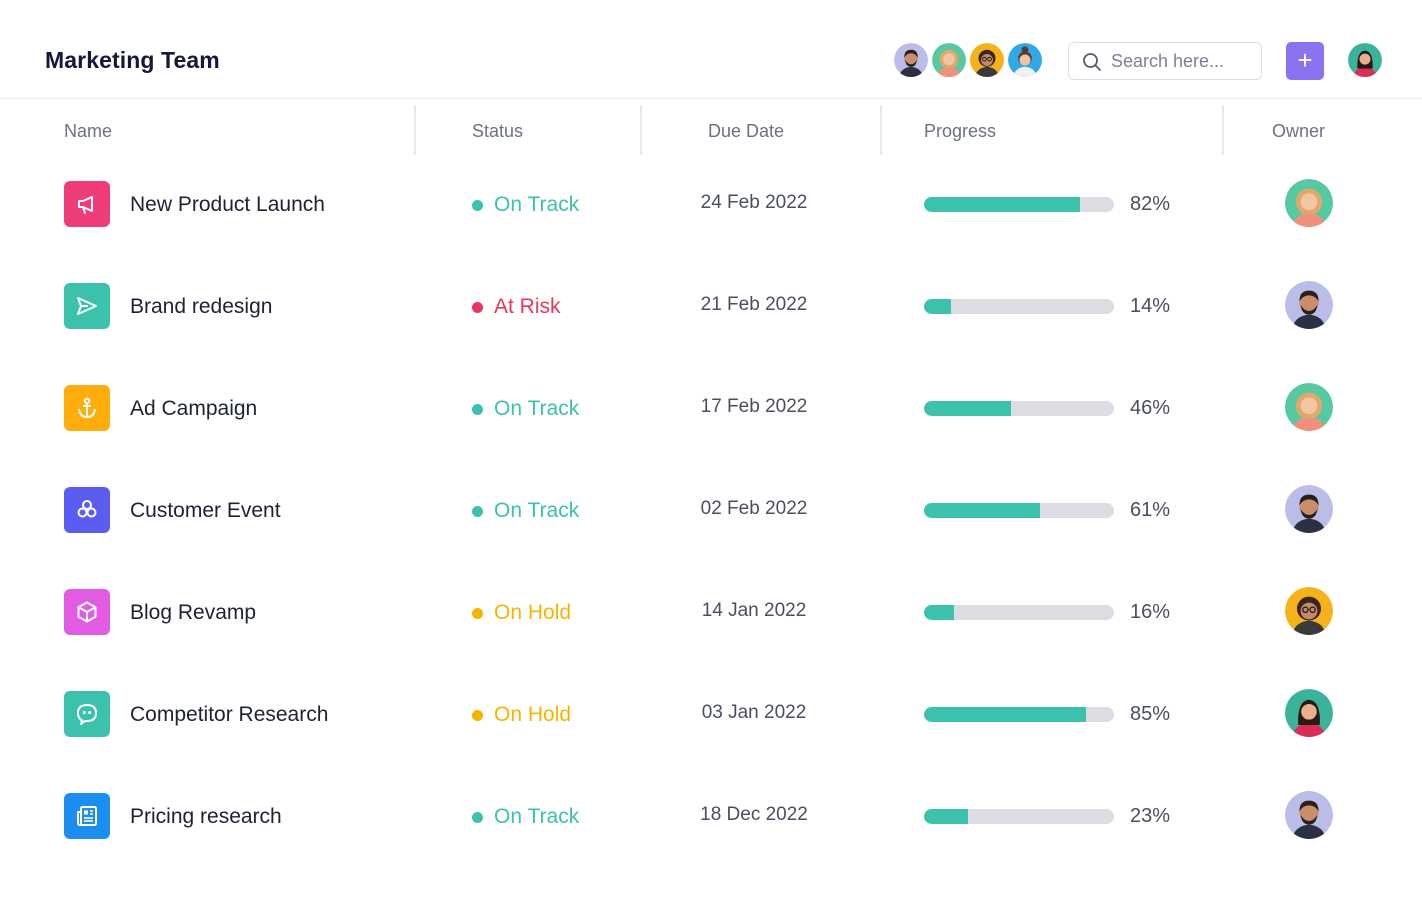 The width and height of the screenshot is (1422, 904). What do you see at coordinates (754, 202) in the screenshot?
I see `due-date: 24 Feb 2022` at bounding box center [754, 202].